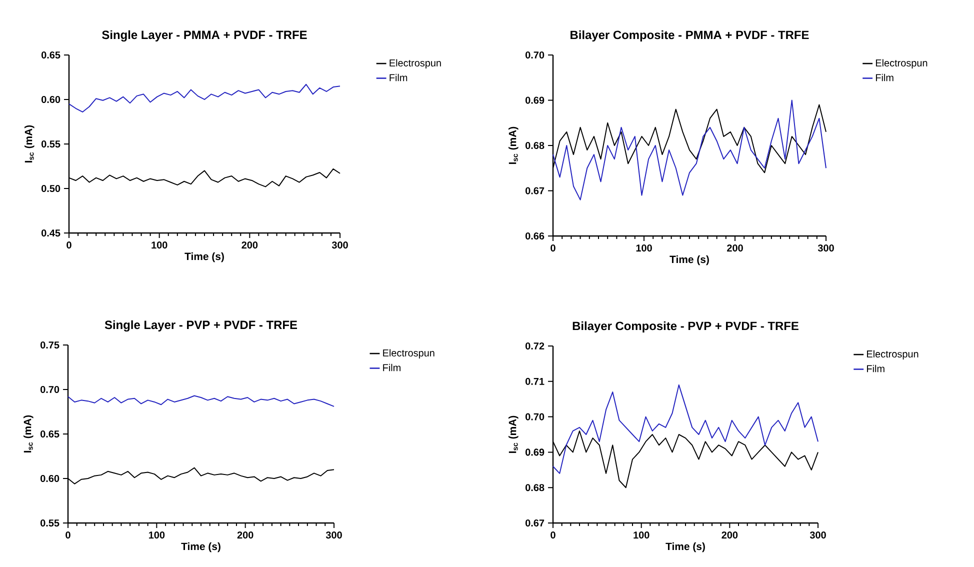  Describe the element at coordinates (201, 326) in the screenshot. I see `chart-title: Single Layer - PVP + PVDF - TRFE` at that location.